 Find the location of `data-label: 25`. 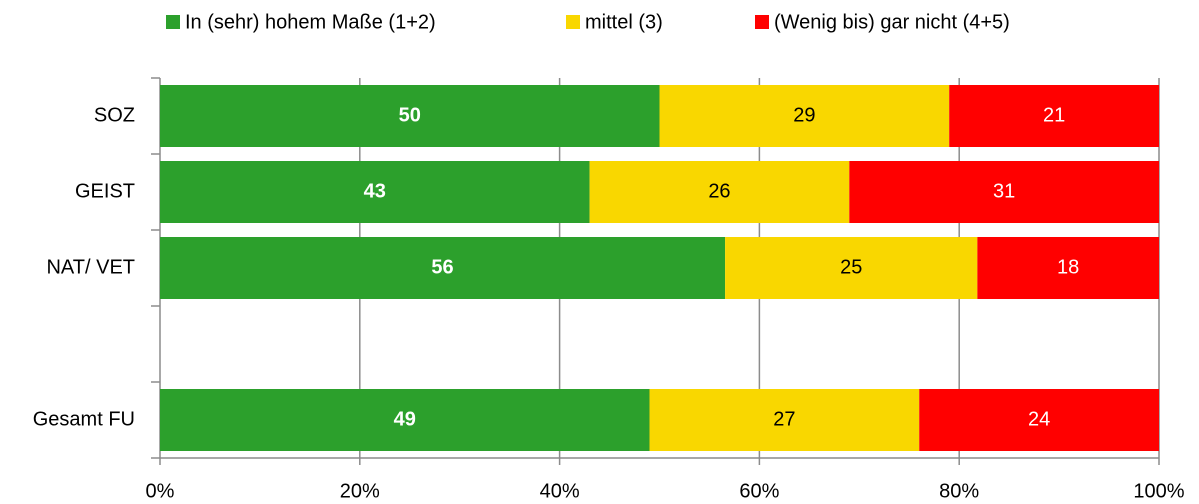

data-label: 25 is located at coordinates (851, 267).